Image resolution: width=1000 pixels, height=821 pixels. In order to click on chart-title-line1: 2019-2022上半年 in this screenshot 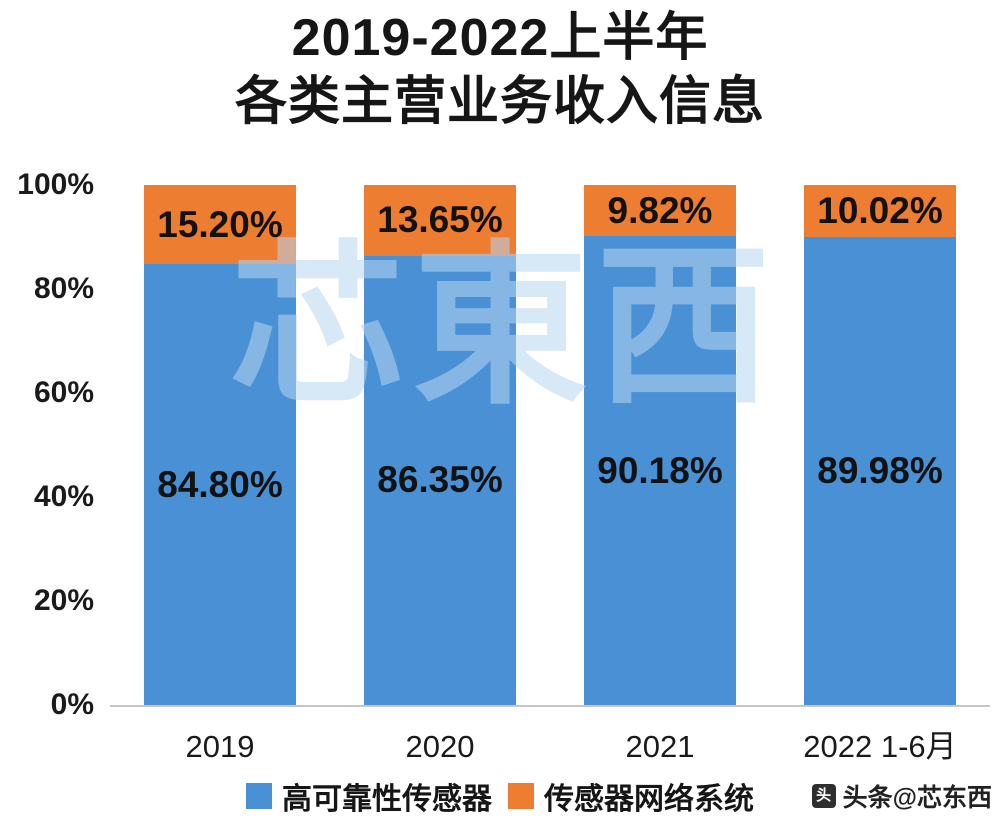, I will do `click(500, 38)`.